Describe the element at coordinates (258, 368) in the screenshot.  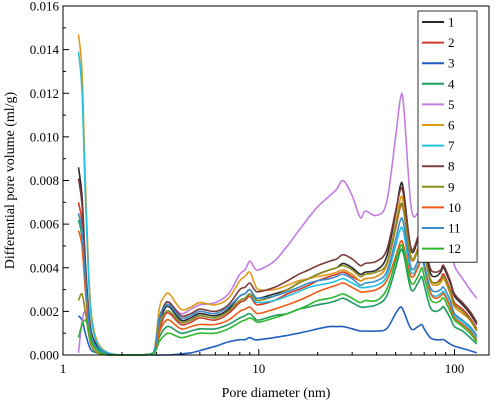
I see `x-tick-label: 10` at that location.